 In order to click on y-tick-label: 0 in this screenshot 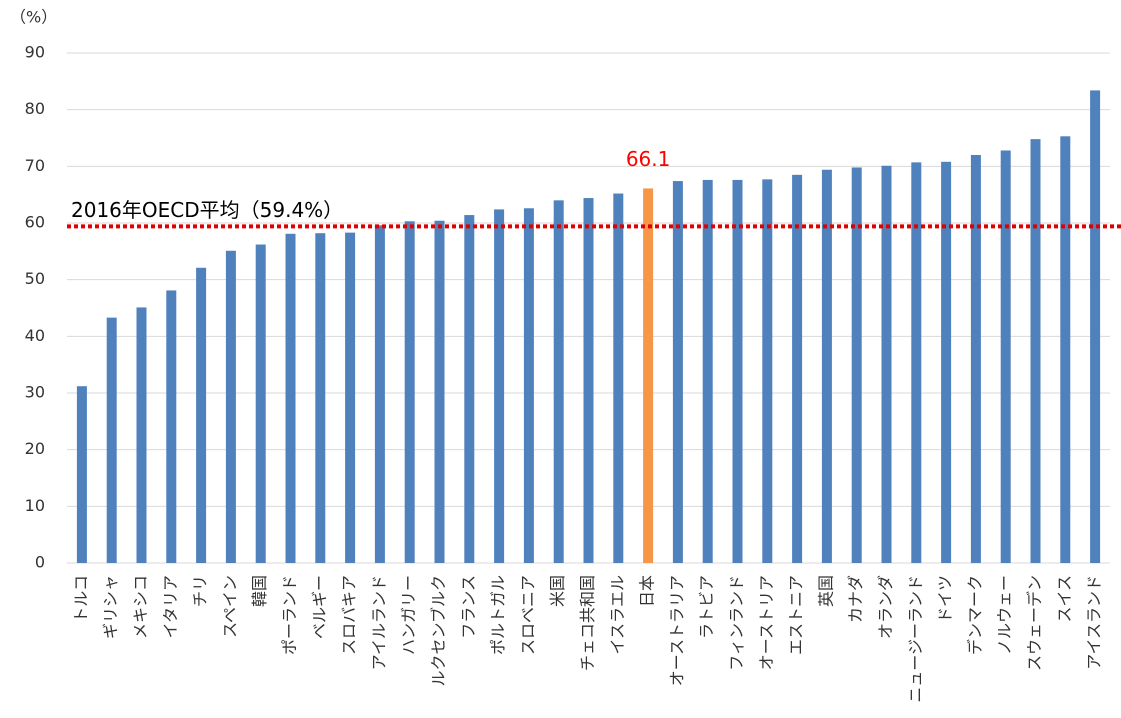, I will do `click(40, 562)`.